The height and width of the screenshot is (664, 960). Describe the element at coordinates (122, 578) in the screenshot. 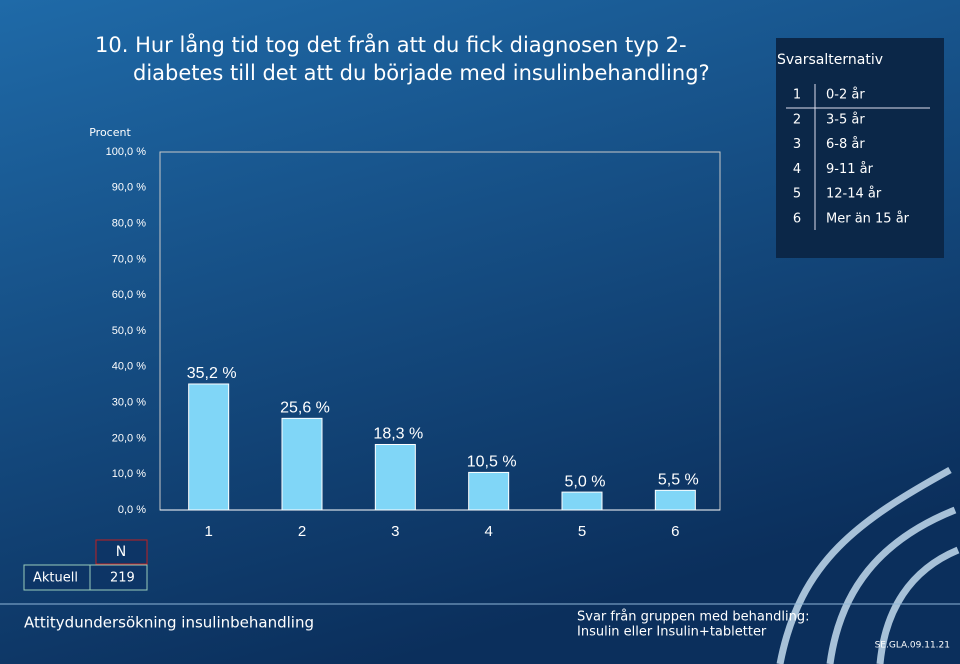

I see `n-value: 219` at that location.